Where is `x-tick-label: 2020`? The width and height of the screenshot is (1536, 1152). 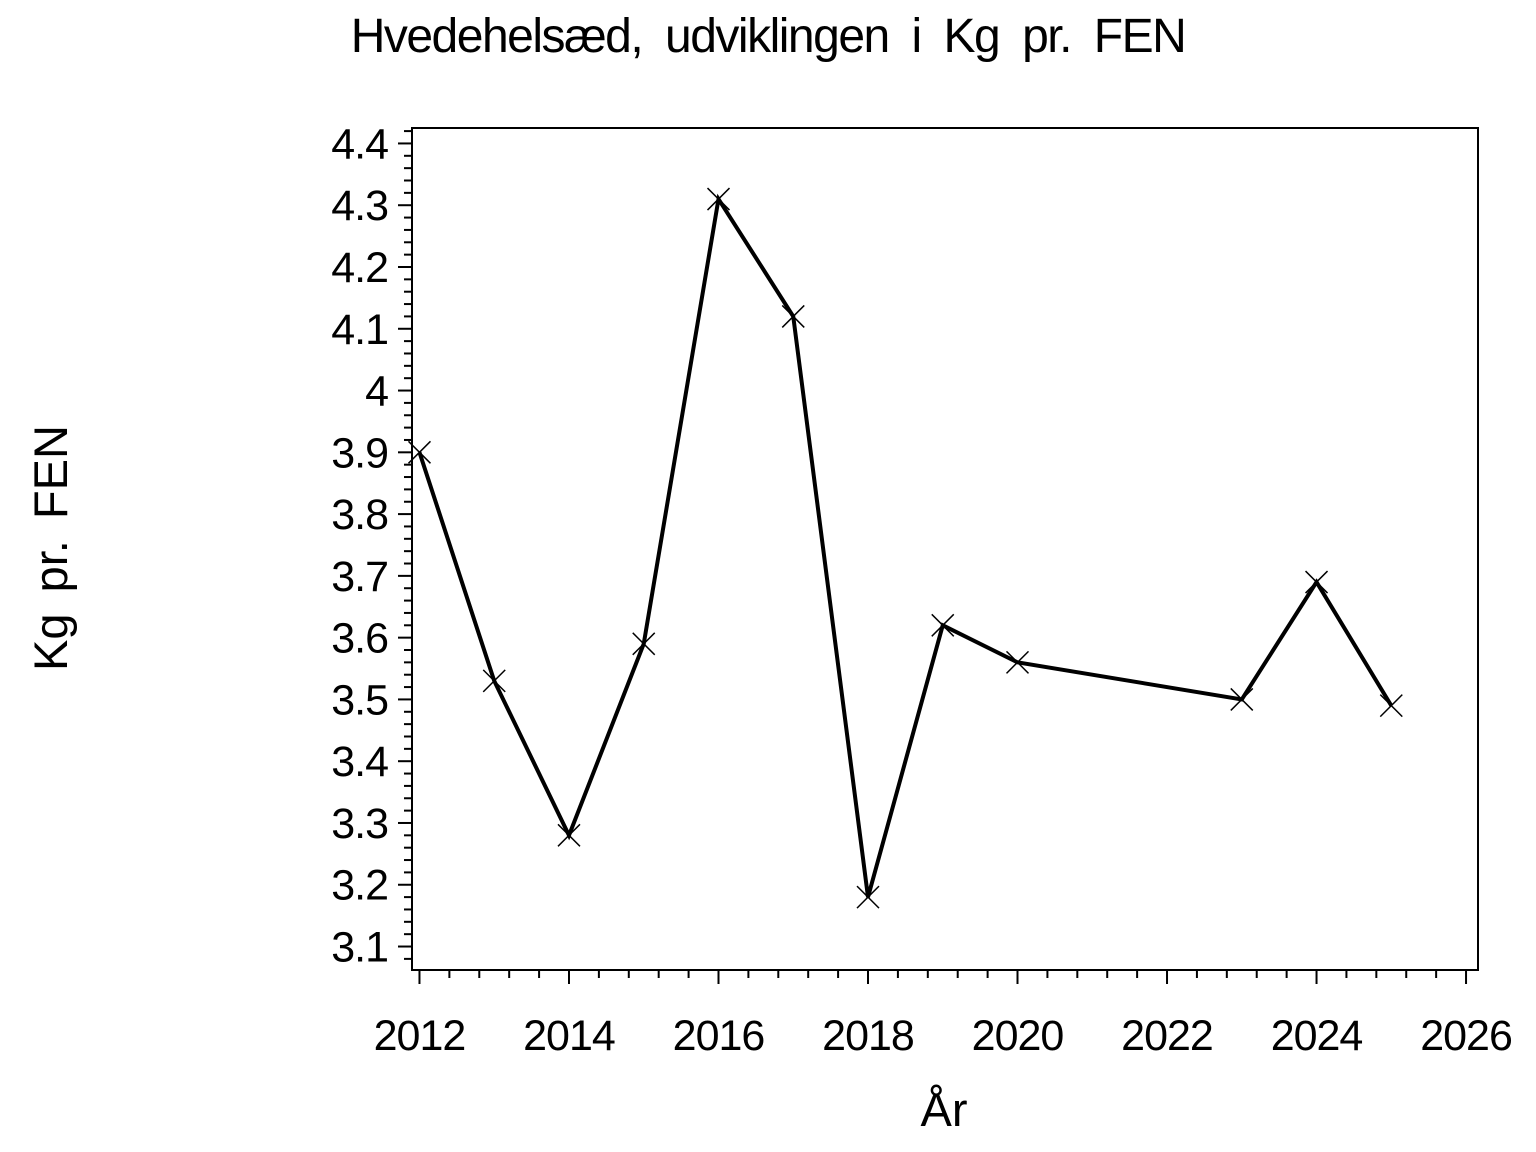
x-tick-label: 2020 is located at coordinates (1018, 1036).